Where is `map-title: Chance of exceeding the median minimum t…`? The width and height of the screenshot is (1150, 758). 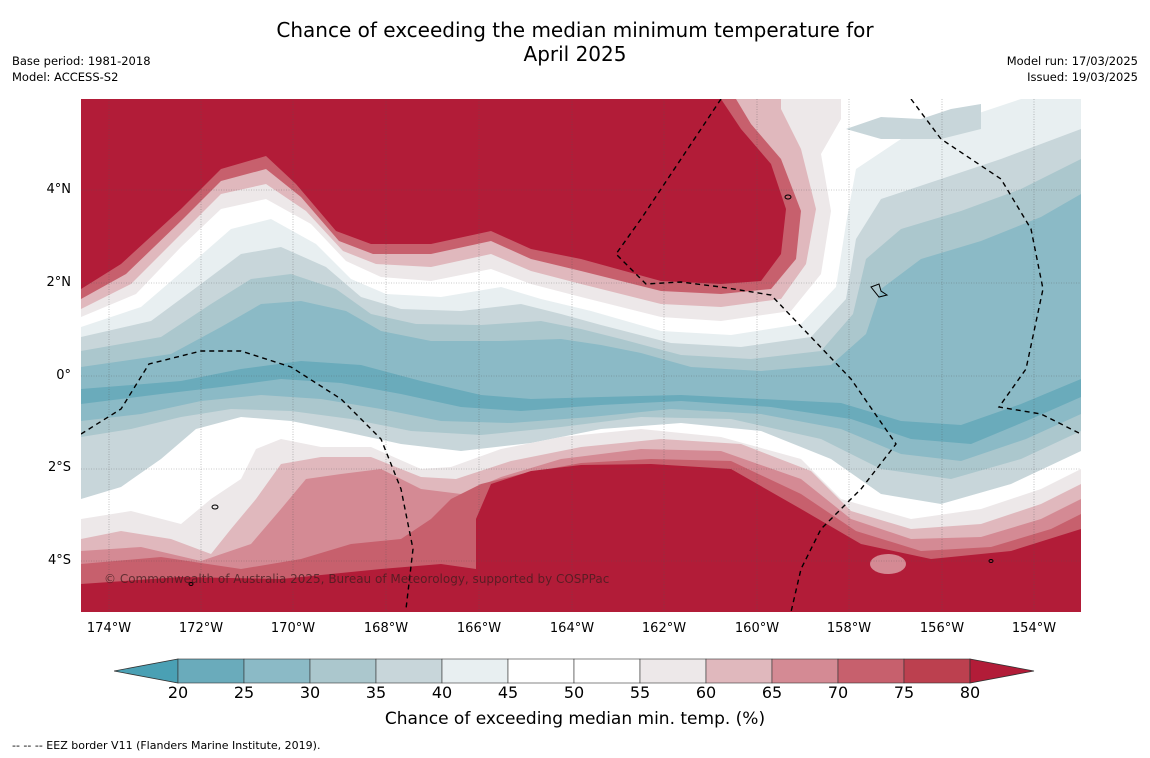 map-title: Chance of exceeding the median minimum t… is located at coordinates (575, 42).